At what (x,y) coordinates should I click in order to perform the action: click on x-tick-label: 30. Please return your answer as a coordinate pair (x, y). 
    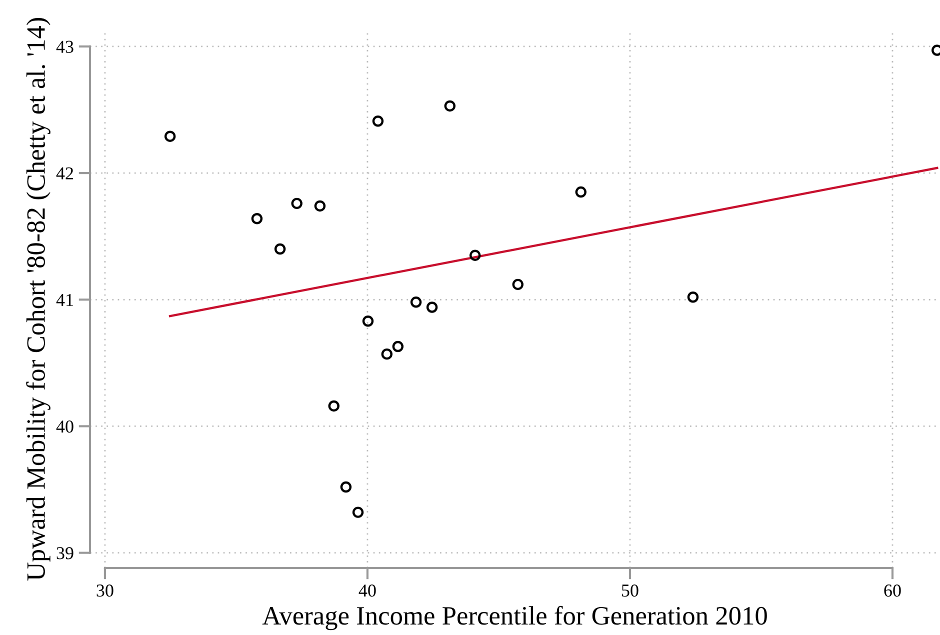
    Looking at the image, I should click on (105, 590).